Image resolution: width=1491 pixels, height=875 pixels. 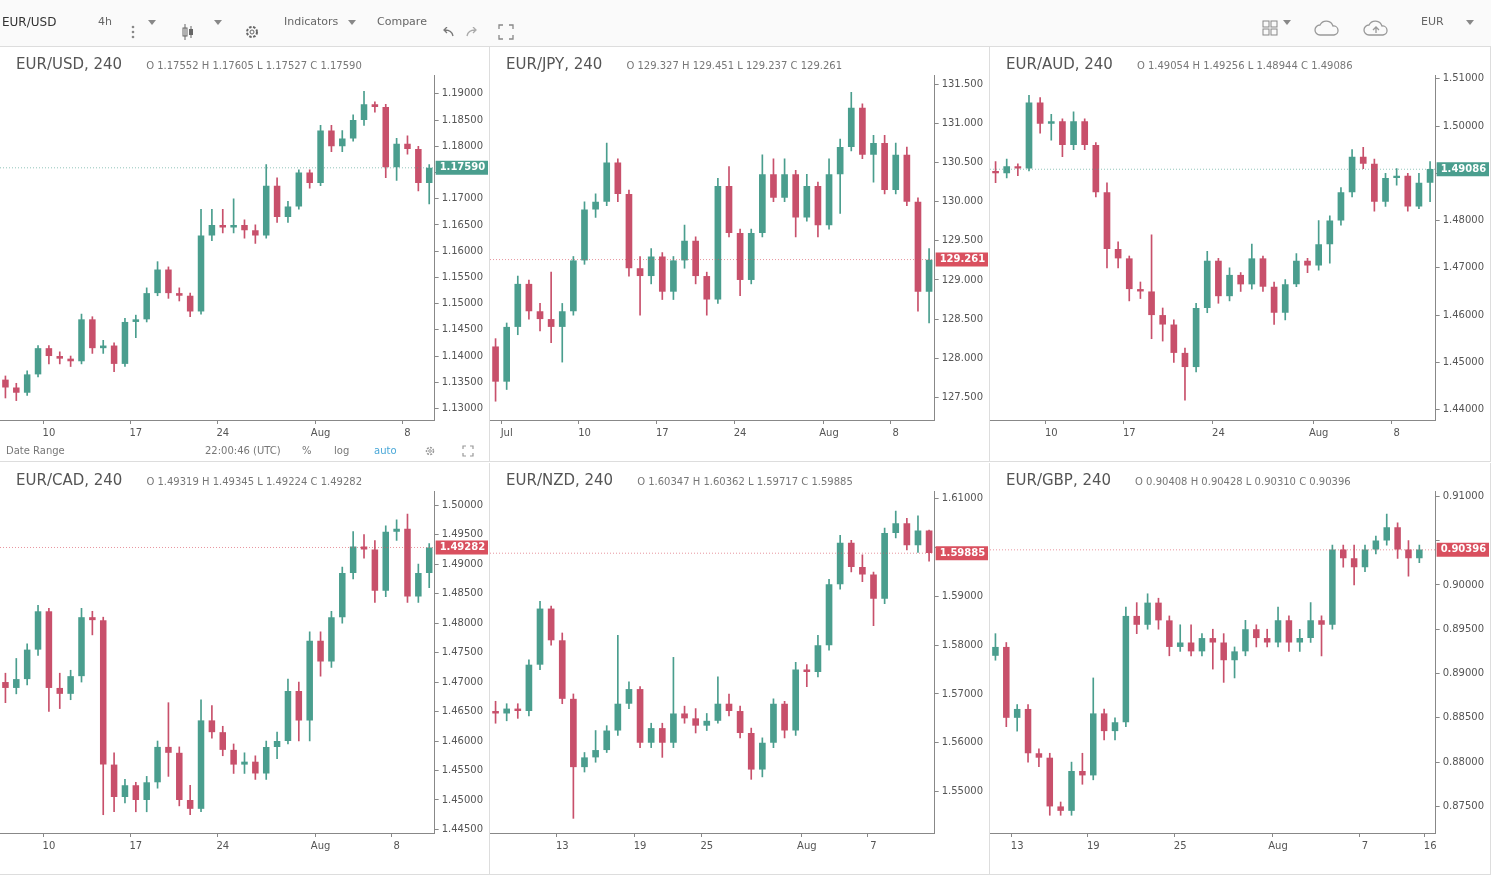 What do you see at coordinates (342, 450) in the screenshot?
I see `text: log` at bounding box center [342, 450].